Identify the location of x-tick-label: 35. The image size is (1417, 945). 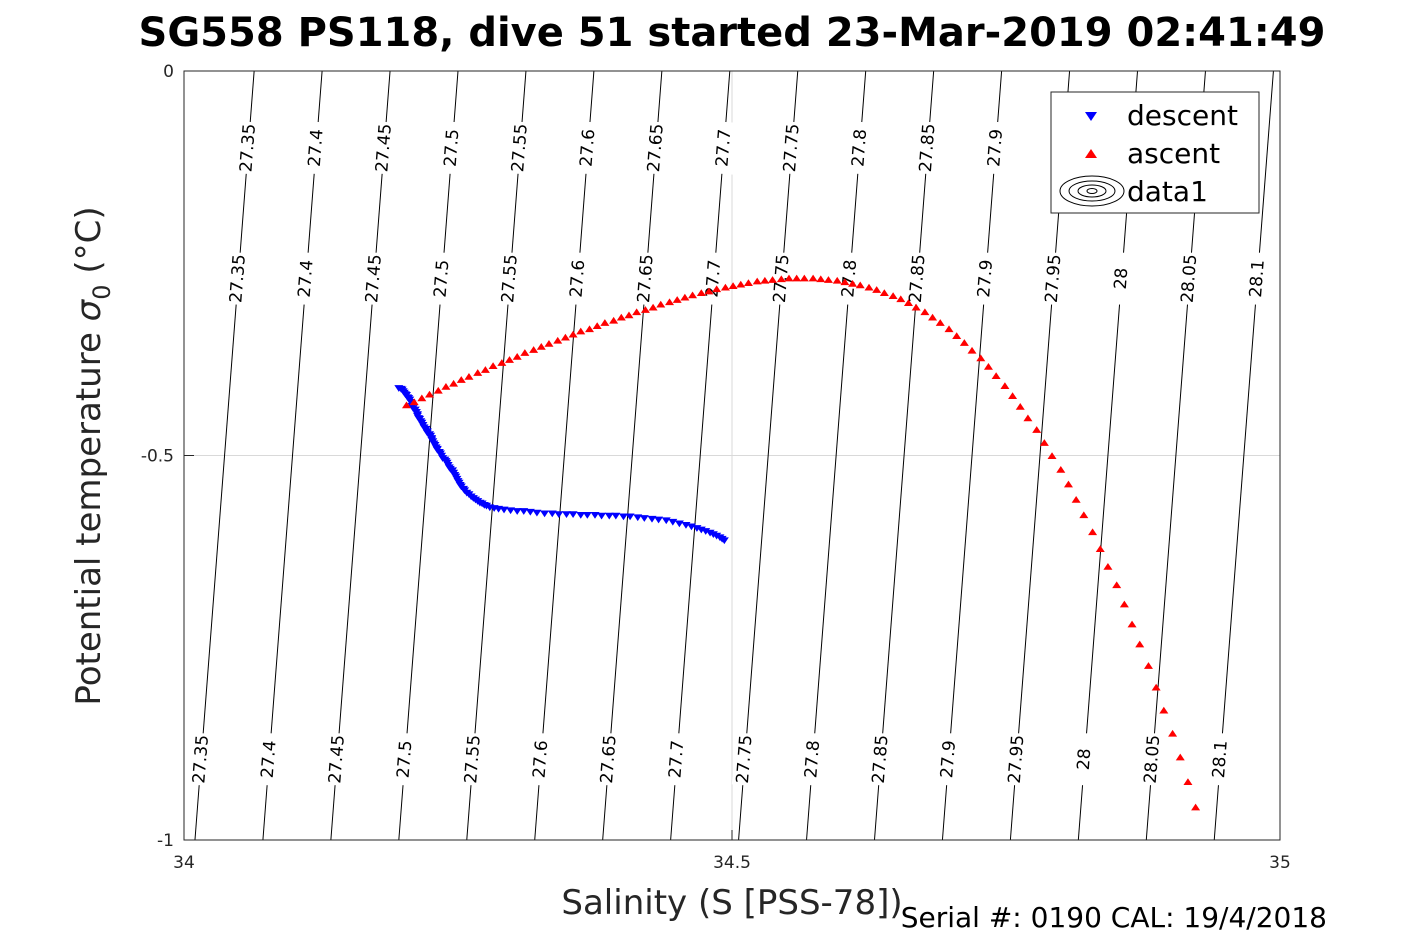
(1280, 863).